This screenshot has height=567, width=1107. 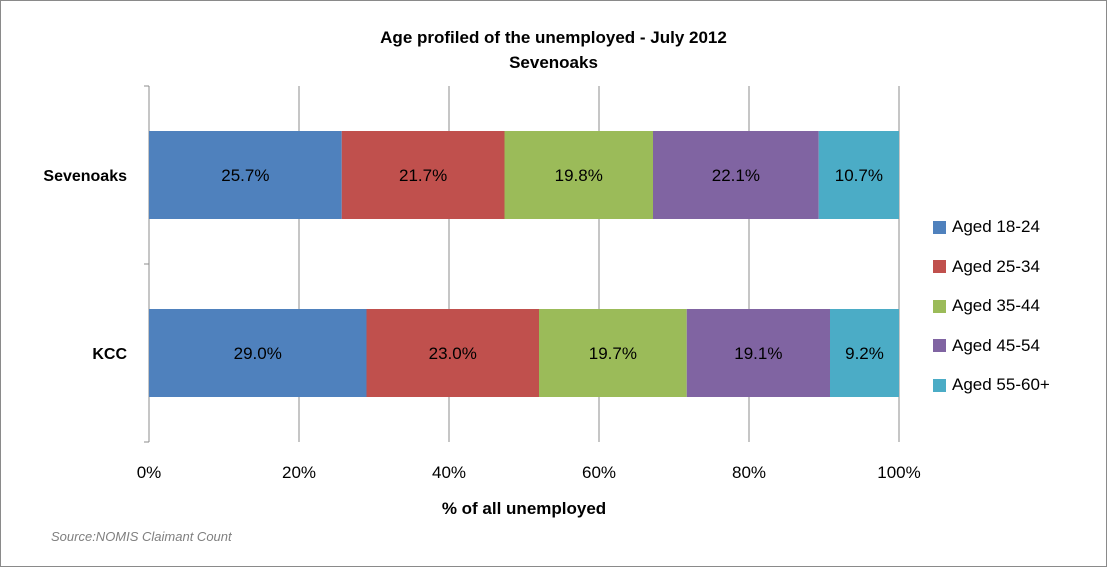 I want to click on data-label: 10.7%, so click(x=859, y=175).